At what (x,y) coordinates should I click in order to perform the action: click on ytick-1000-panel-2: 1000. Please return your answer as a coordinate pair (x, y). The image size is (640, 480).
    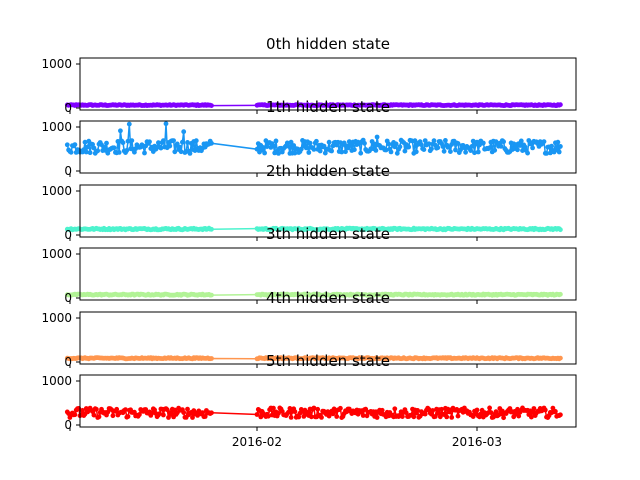
    Looking at the image, I should click on (56, 191).